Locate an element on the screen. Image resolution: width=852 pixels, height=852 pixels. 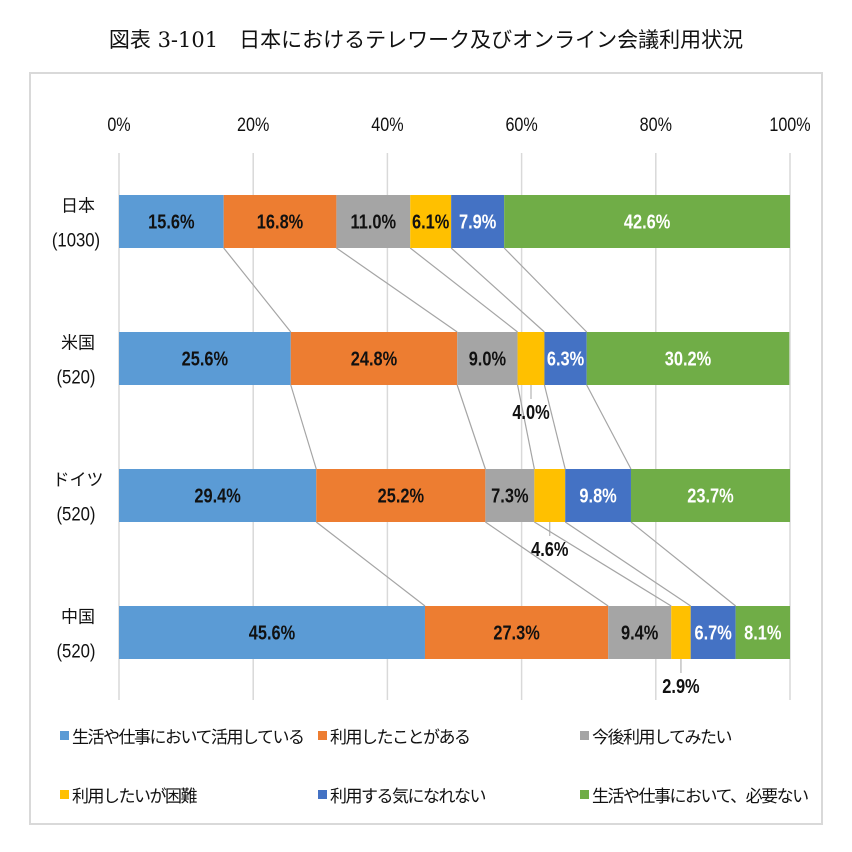
data-label: 11.0% is located at coordinates (374, 221).